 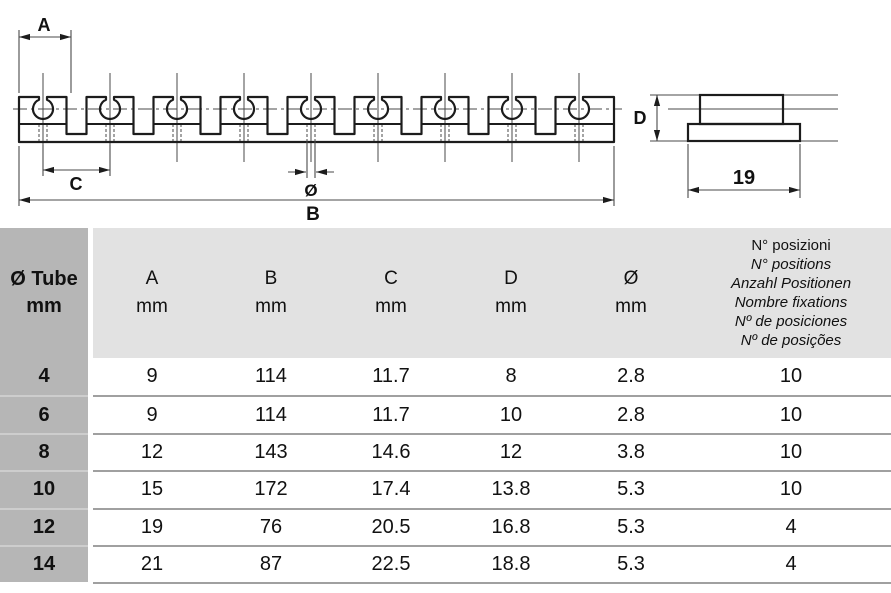 What do you see at coordinates (791, 302) in the screenshot?
I see `positions-label-fr: Nombre fixations` at bounding box center [791, 302].